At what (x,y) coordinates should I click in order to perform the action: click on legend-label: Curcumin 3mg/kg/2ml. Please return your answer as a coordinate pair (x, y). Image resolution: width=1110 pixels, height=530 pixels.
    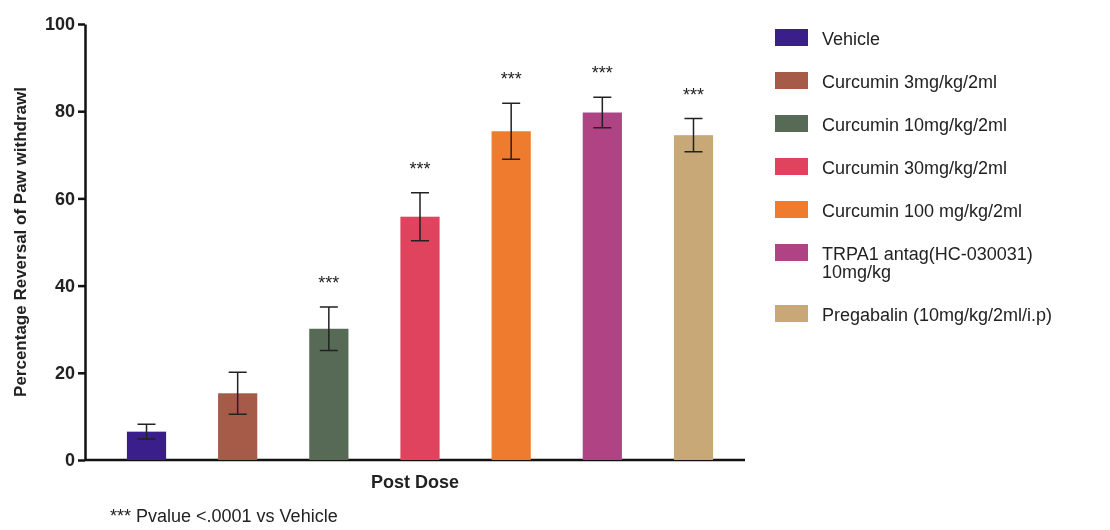
    Looking at the image, I should click on (910, 82).